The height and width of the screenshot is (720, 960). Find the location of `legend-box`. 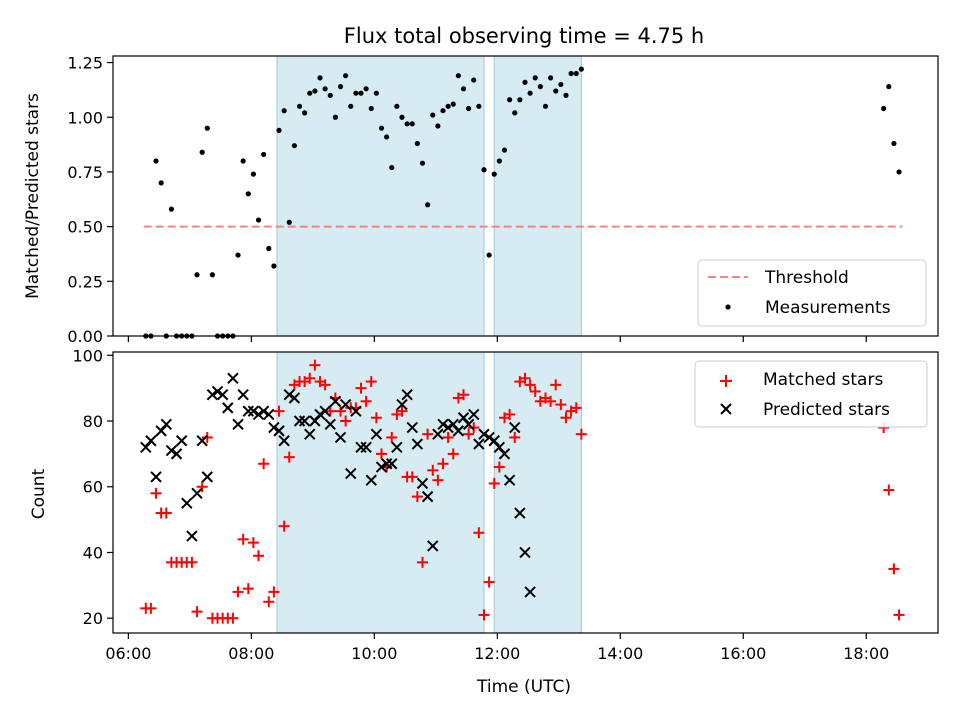

legend-box is located at coordinates (812, 293).